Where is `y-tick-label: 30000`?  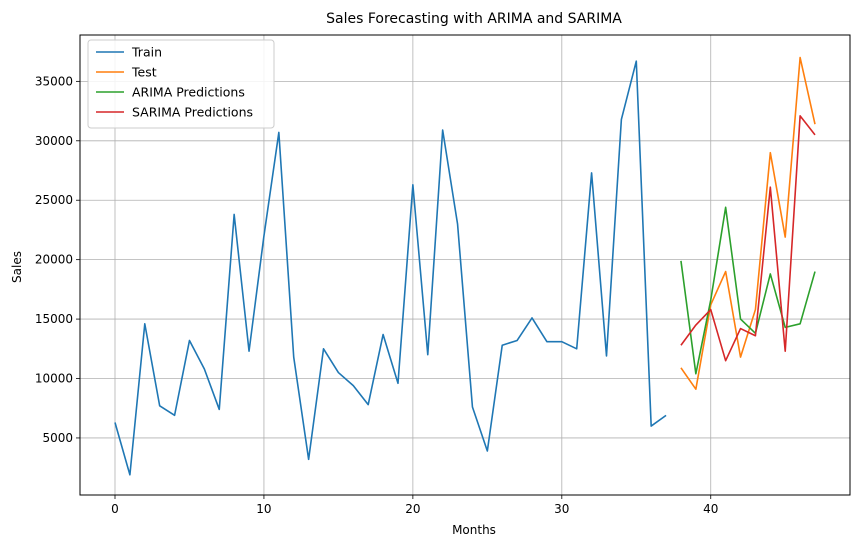 y-tick-label: 30000 is located at coordinates (54, 141).